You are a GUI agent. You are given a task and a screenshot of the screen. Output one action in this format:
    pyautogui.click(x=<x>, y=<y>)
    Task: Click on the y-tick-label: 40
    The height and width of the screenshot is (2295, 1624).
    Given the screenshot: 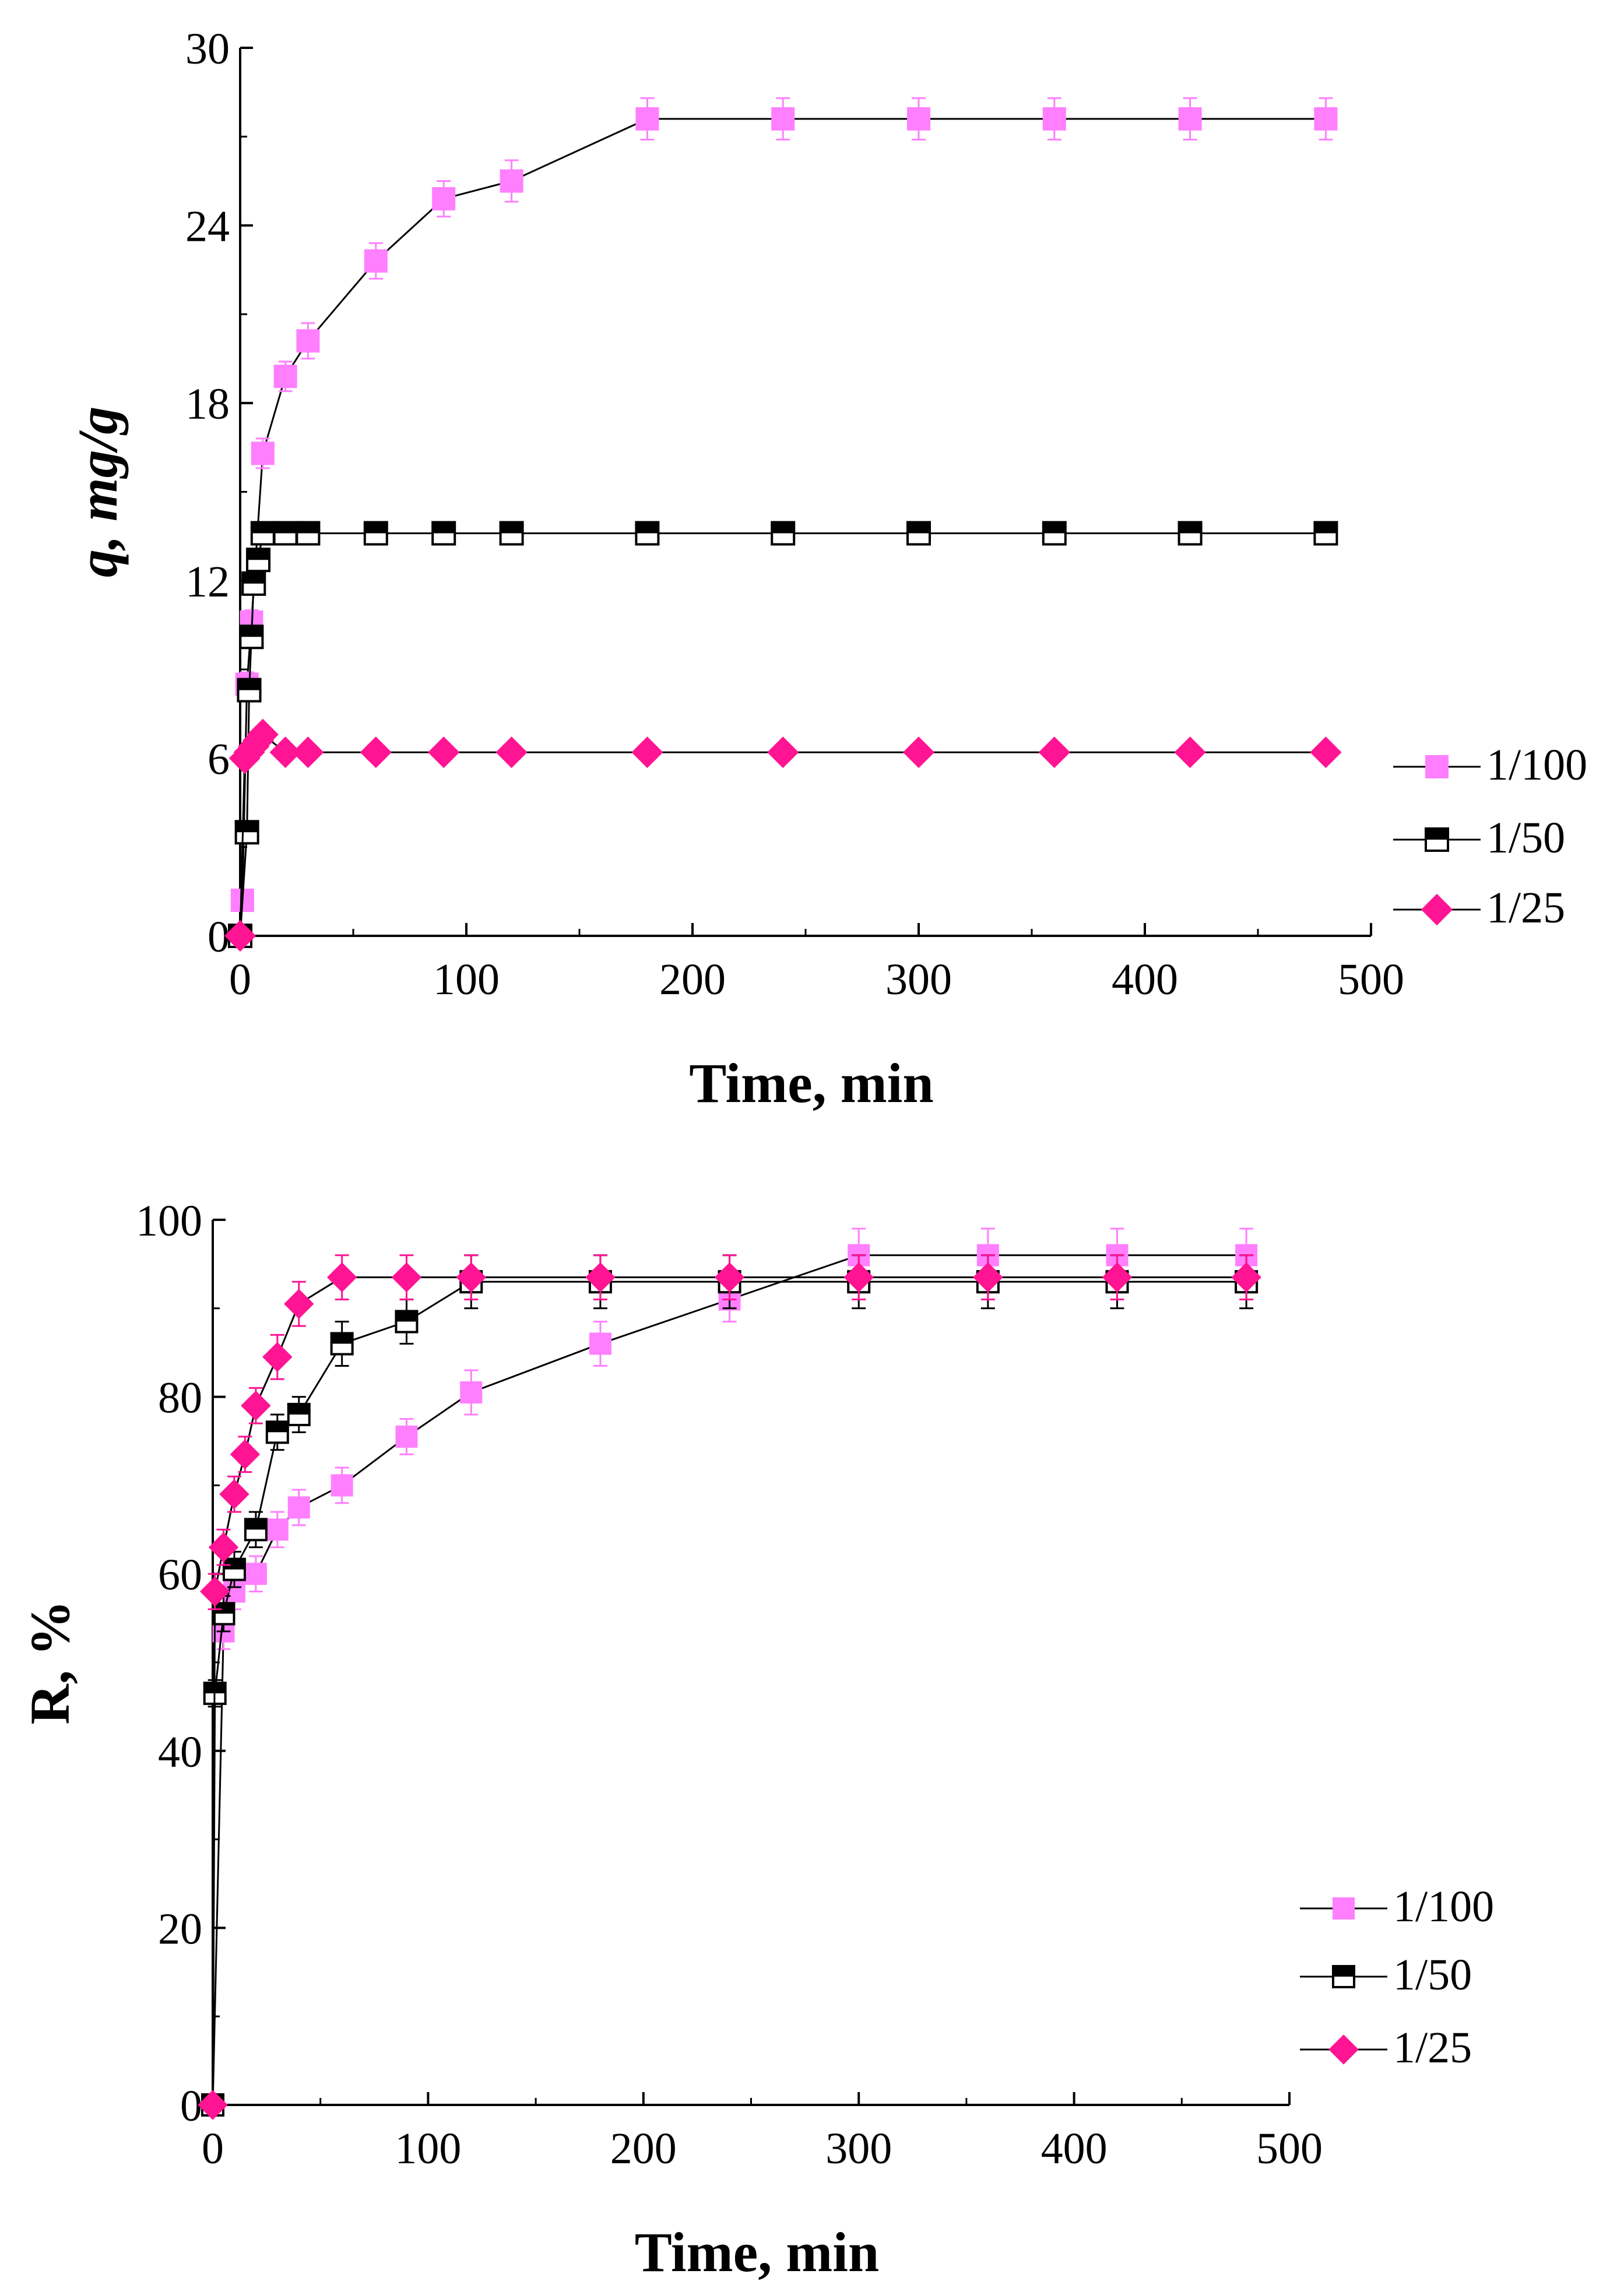 What is the action you would take?
    pyautogui.click(x=180, y=1752)
    